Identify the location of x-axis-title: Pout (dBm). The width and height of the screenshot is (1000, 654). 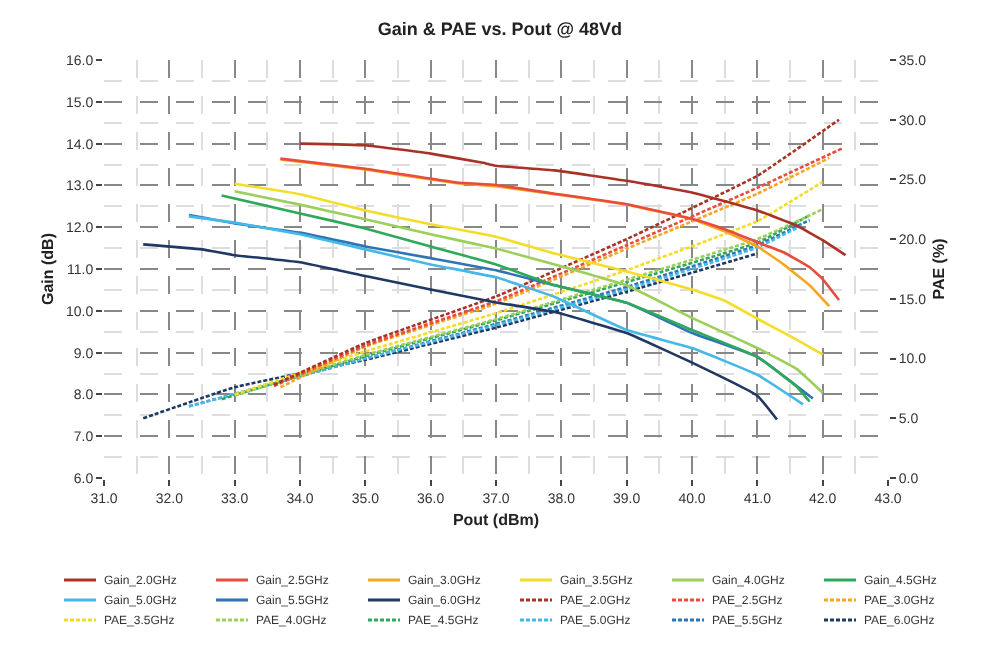
(496, 520).